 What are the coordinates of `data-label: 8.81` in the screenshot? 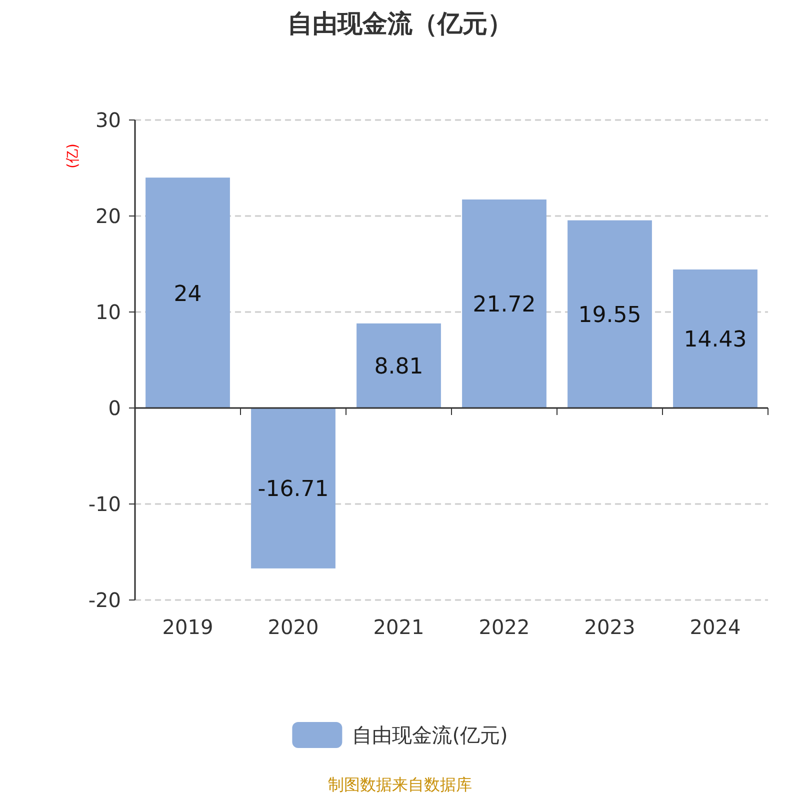 It's located at (399, 367).